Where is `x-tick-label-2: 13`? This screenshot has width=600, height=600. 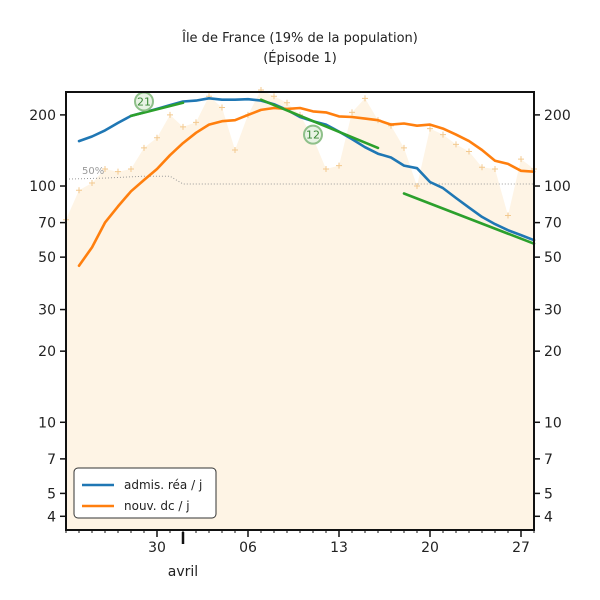 x-tick-label-2: 13 is located at coordinates (339, 548).